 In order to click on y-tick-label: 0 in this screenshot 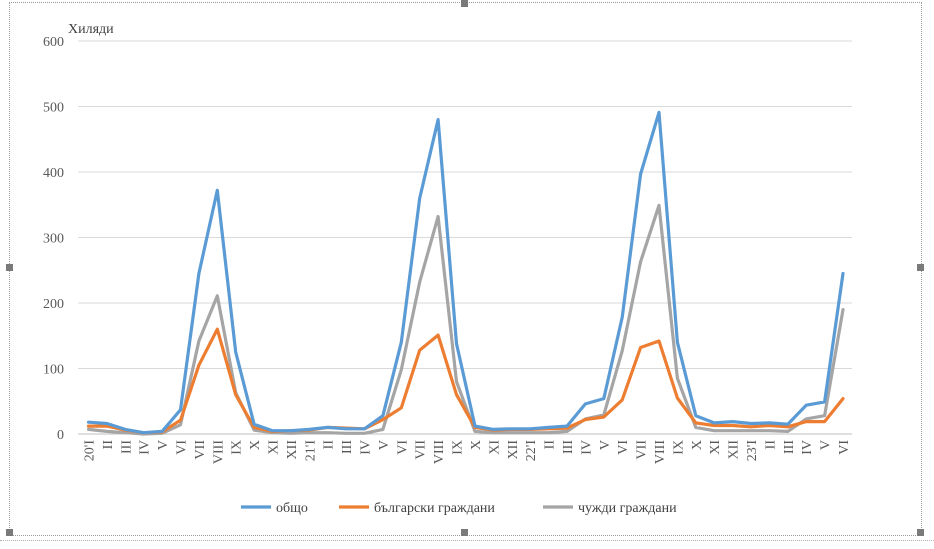, I will do `click(60, 435)`.